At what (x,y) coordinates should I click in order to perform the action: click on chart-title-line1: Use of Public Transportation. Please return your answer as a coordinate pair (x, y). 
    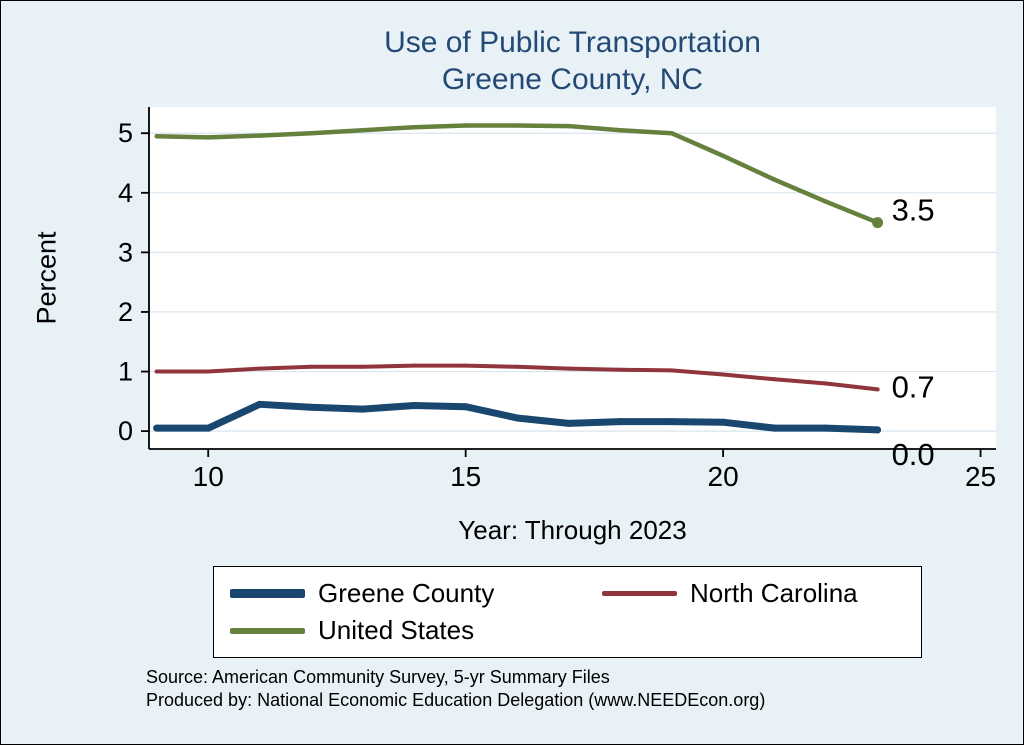
    Looking at the image, I should click on (572, 42).